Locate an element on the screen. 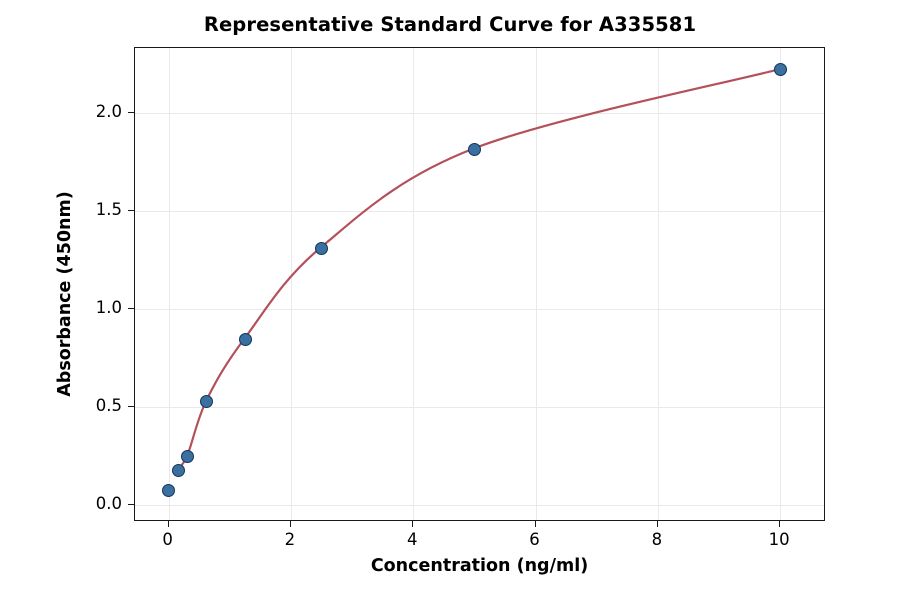  y-axis-label: Absorbance (450nm) is located at coordinates (65, 294).